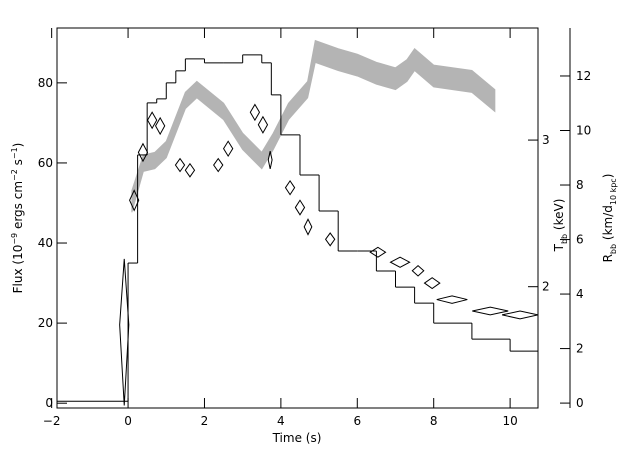 This screenshot has height=457, width=640. I want to click on y3-axis-label: Rbb (km/d10 kpc), so click(609, 218).